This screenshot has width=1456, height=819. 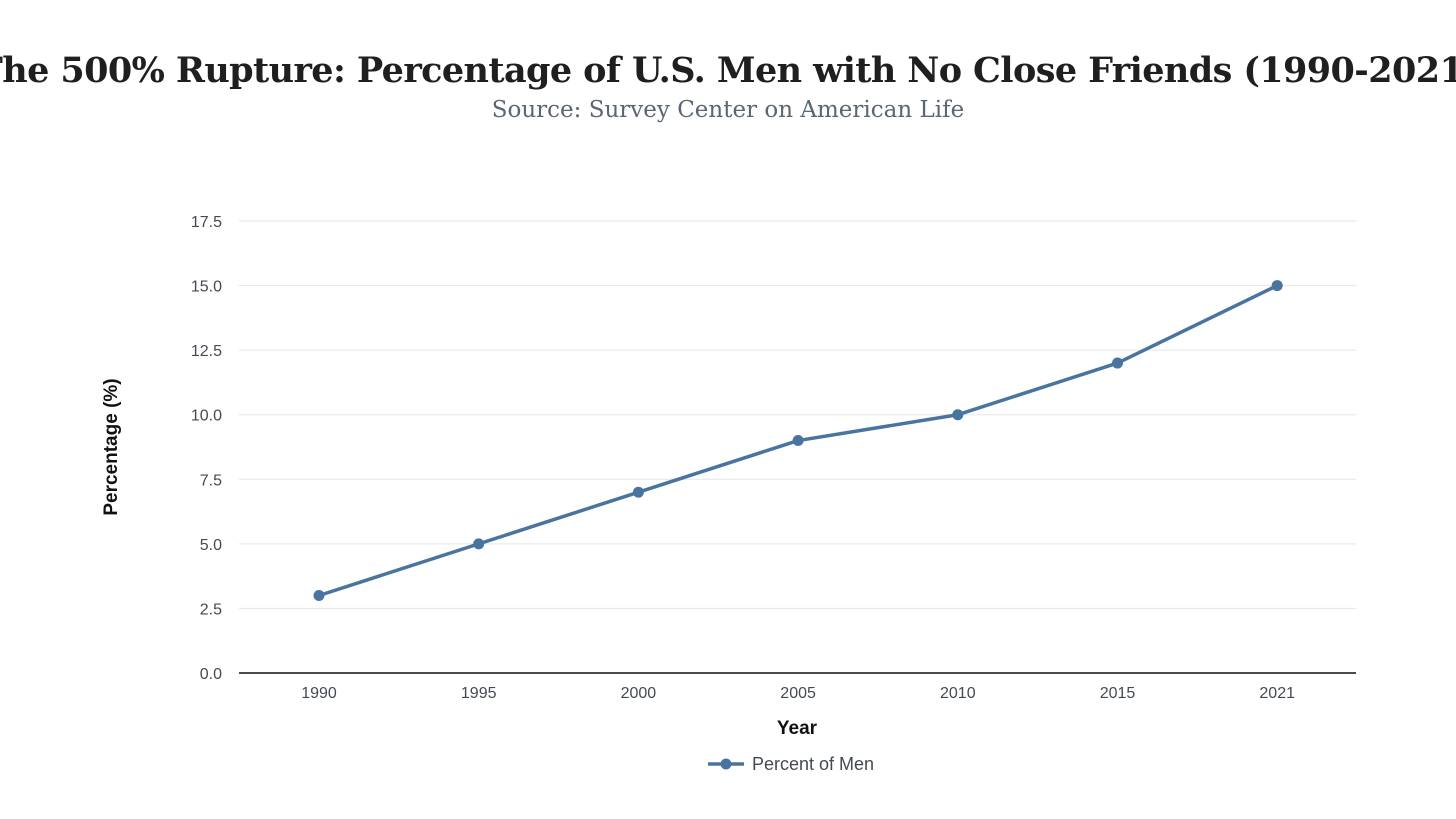 I want to click on legend-series-label: Percent of Men, so click(x=813, y=764).